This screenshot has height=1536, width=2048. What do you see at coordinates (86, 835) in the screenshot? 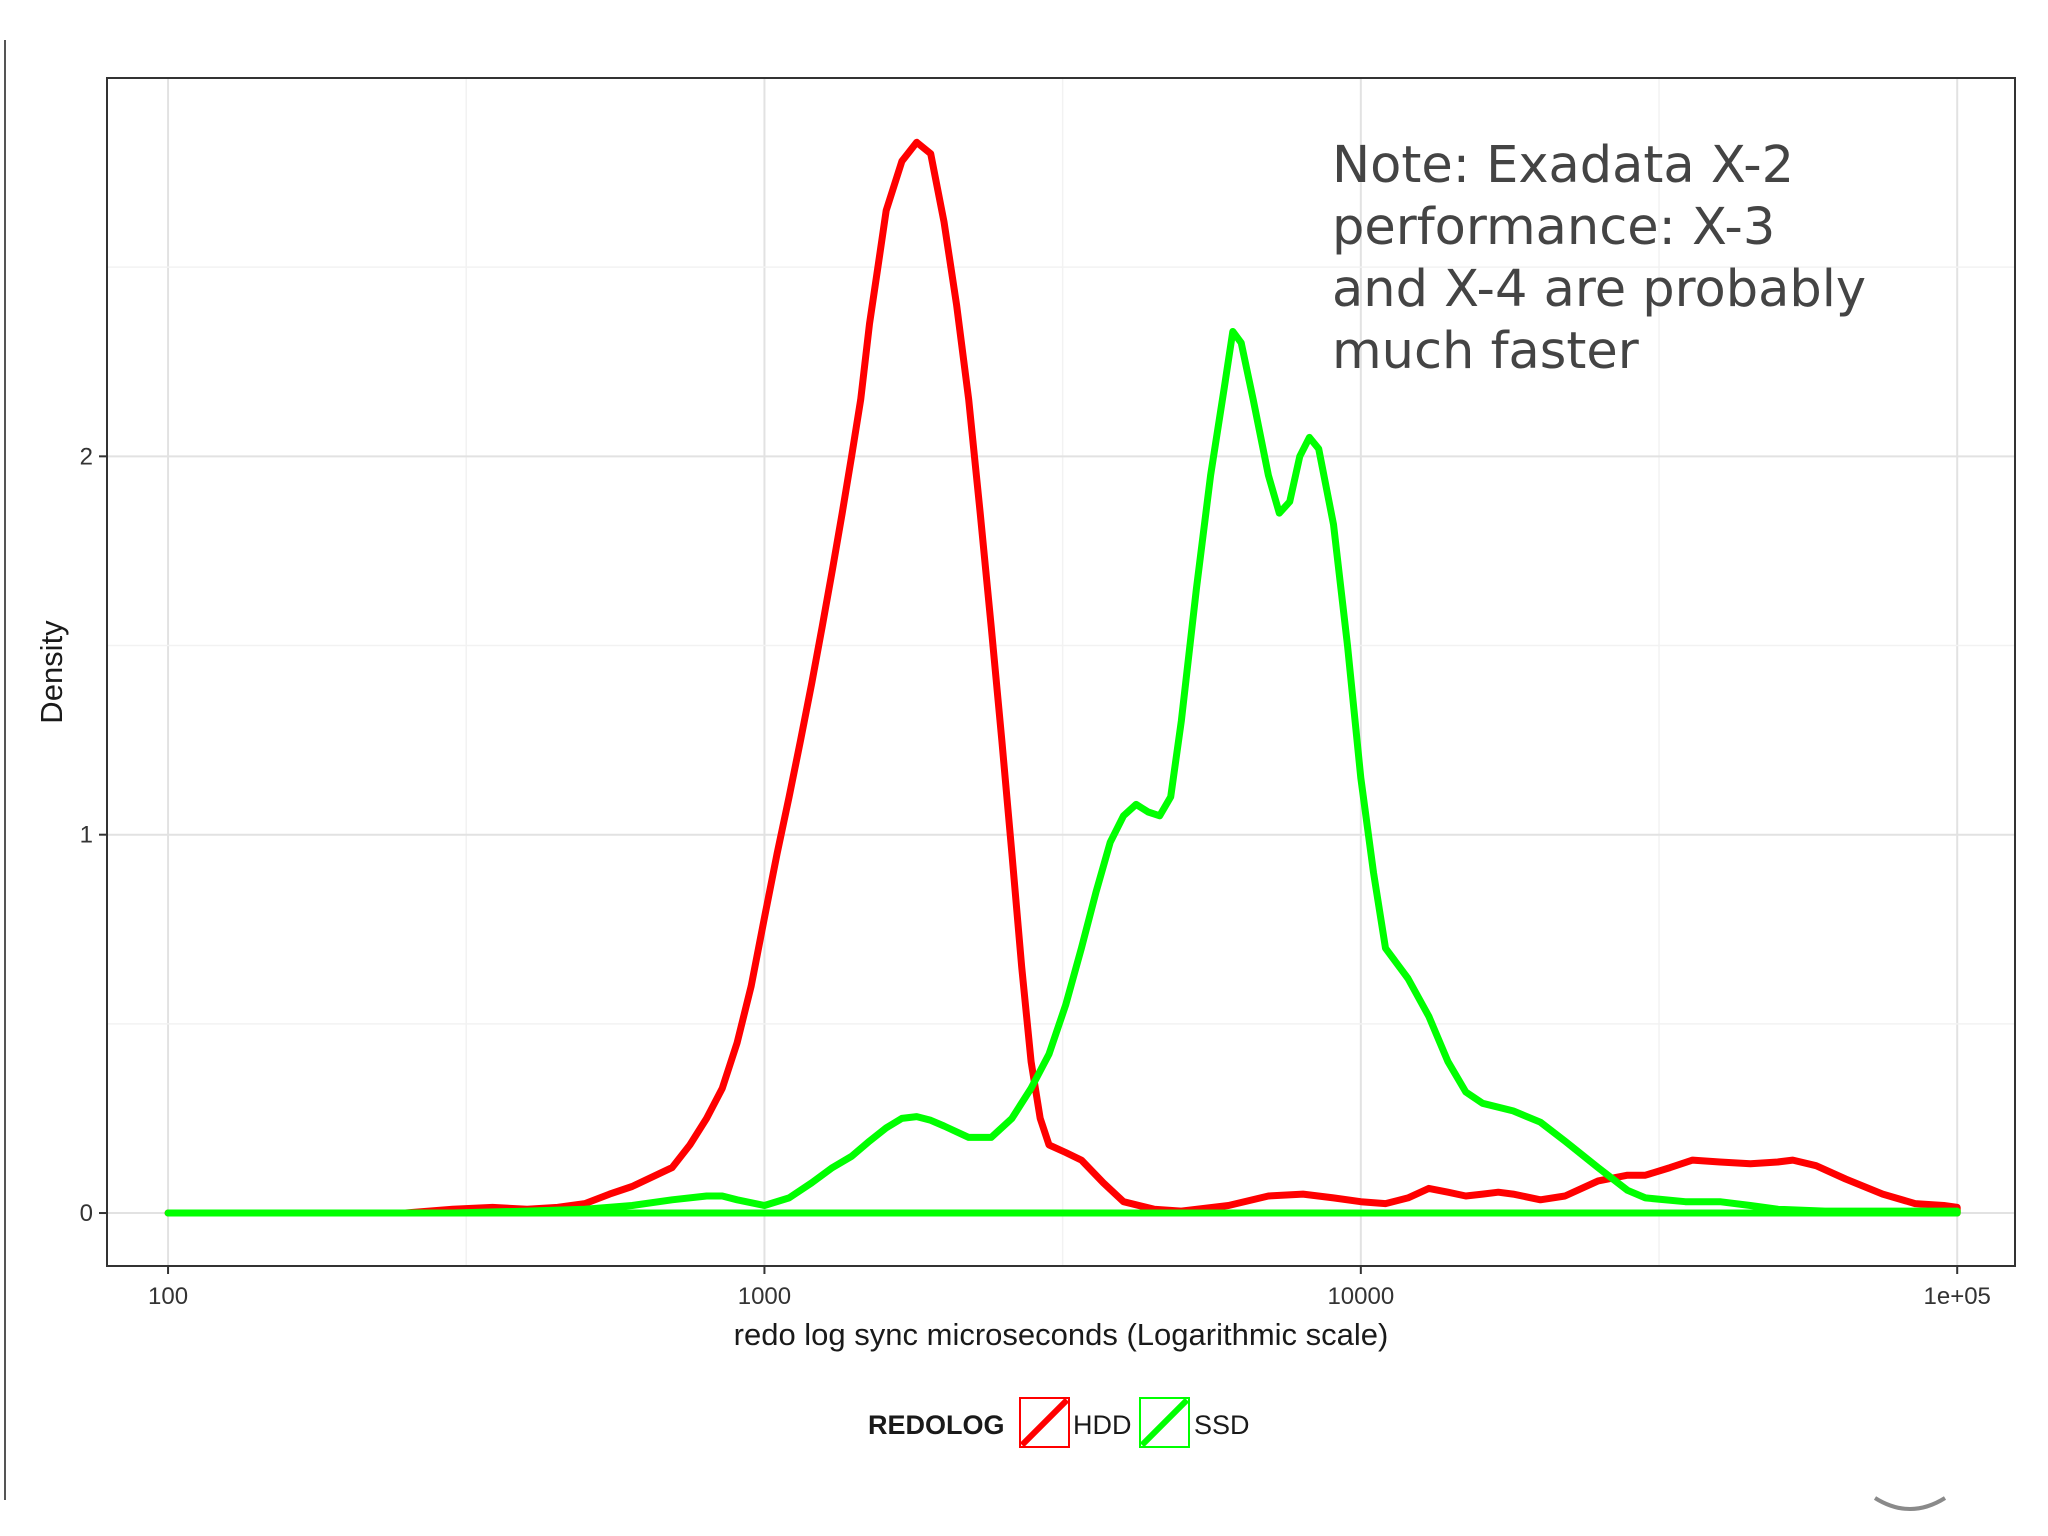
I see `y-tick-label: 1` at bounding box center [86, 835].